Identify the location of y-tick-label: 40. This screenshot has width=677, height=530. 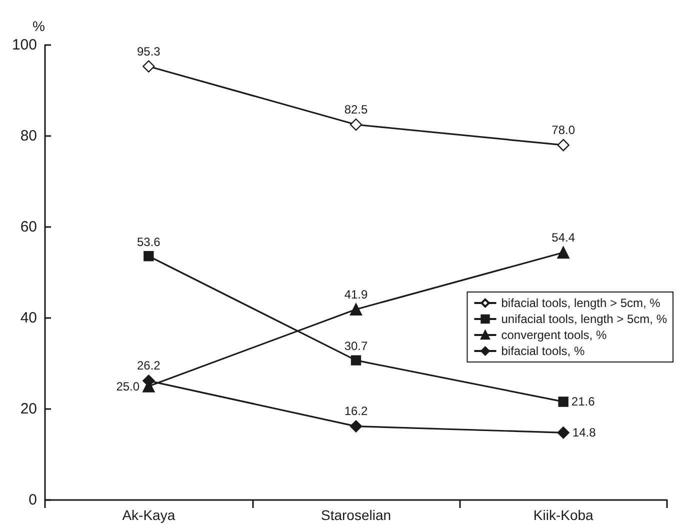
(28, 318).